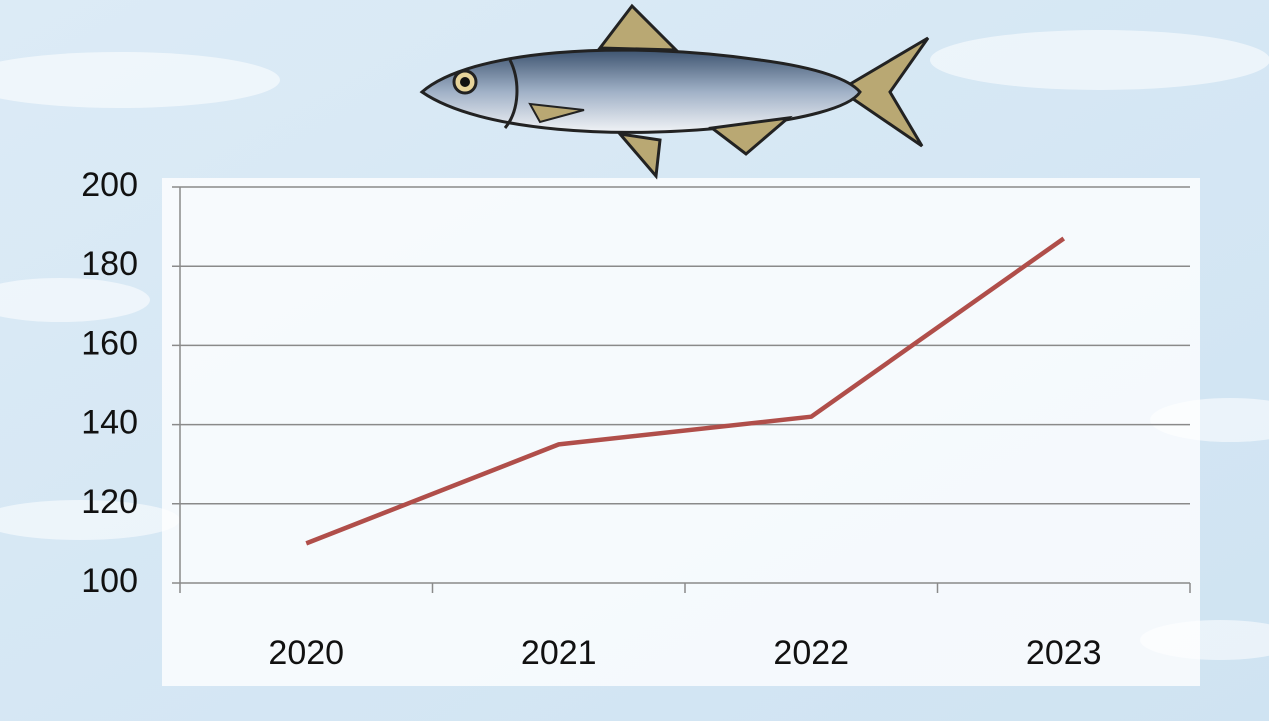  Describe the element at coordinates (811, 653) in the screenshot. I see `x-tick-label: 2022` at that location.